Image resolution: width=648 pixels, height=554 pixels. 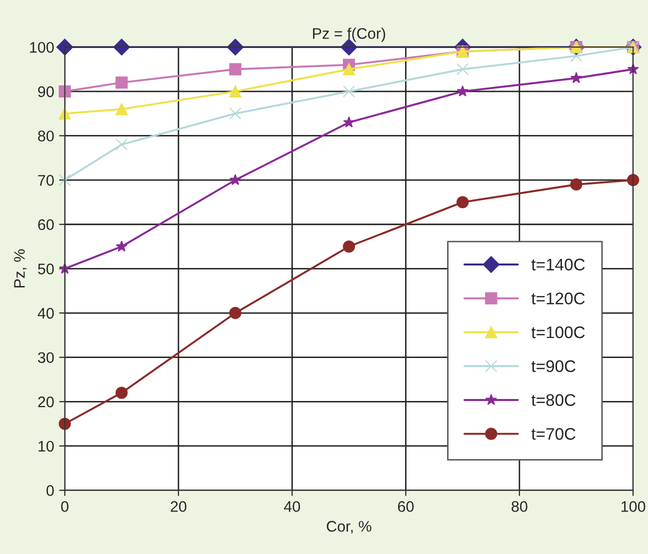 What do you see at coordinates (553, 434) in the screenshot?
I see `legend-label: t=70C` at bounding box center [553, 434].